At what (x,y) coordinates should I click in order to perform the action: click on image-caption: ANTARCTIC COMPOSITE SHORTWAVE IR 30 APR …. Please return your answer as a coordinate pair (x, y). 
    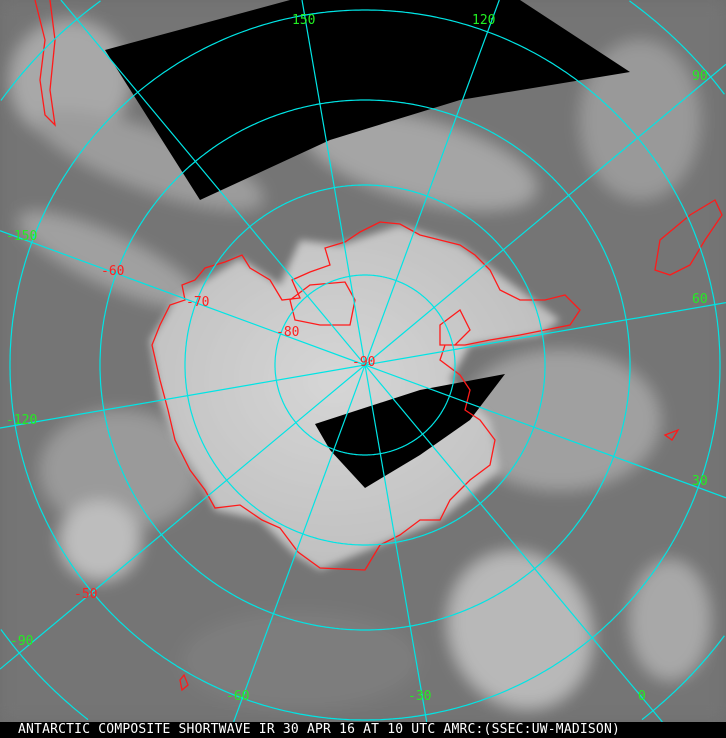
    Looking at the image, I should click on (363, 730).